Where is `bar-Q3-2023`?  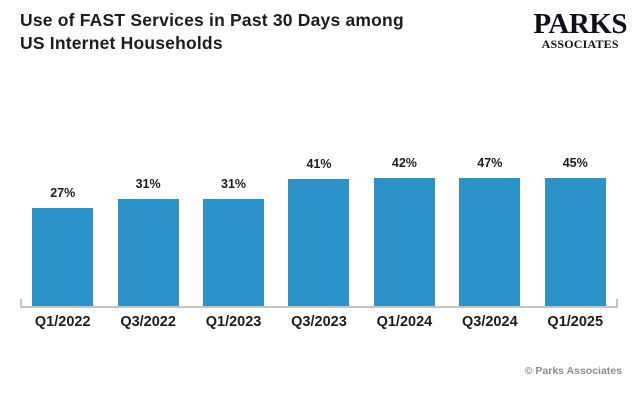 bar-Q3-2023 is located at coordinates (319, 242).